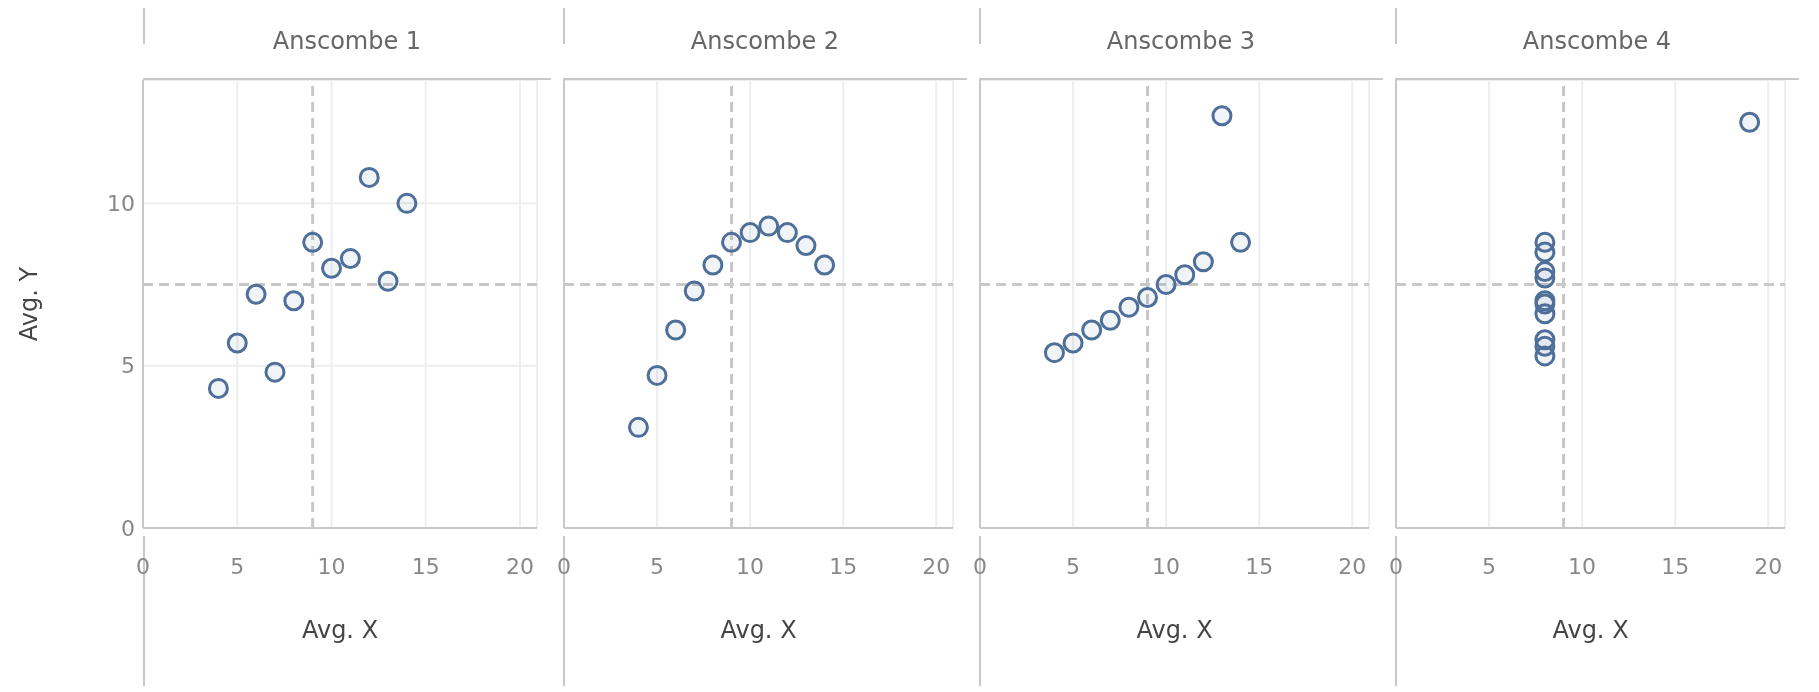 Image resolution: width=1819 pixels, height=692 pixels. I want to click on chart-title: Anscombe 1, so click(347, 44).